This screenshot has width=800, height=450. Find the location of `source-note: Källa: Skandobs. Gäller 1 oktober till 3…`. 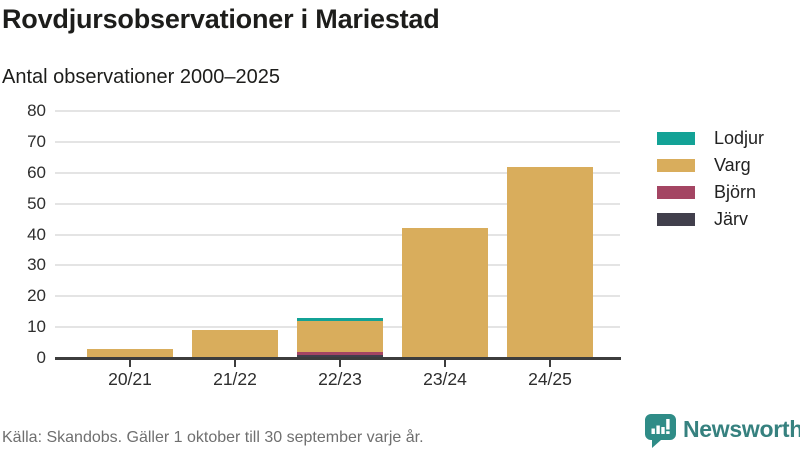

source-note: Källa: Skandobs. Gäller 1 oktober till 3… is located at coordinates (213, 437).